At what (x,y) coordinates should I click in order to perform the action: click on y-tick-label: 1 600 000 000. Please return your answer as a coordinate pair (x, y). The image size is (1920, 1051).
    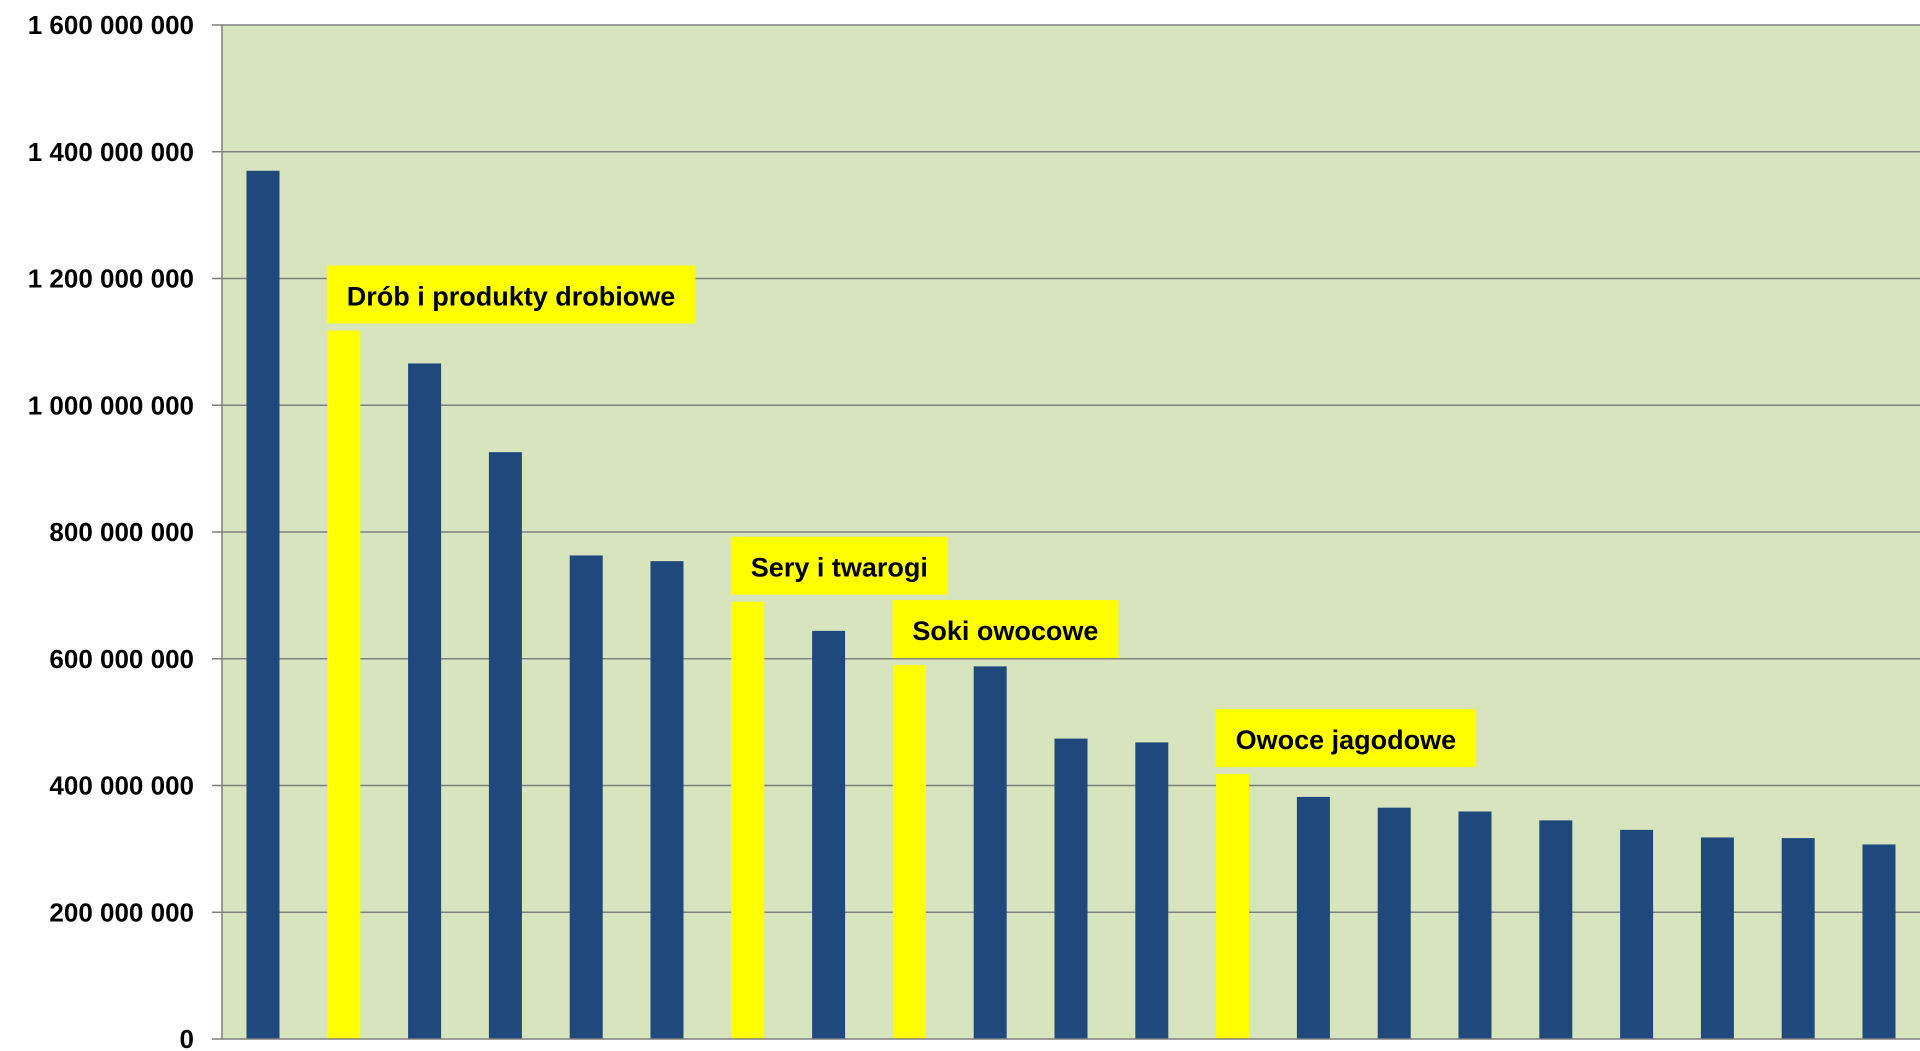
    Looking at the image, I should click on (111, 25).